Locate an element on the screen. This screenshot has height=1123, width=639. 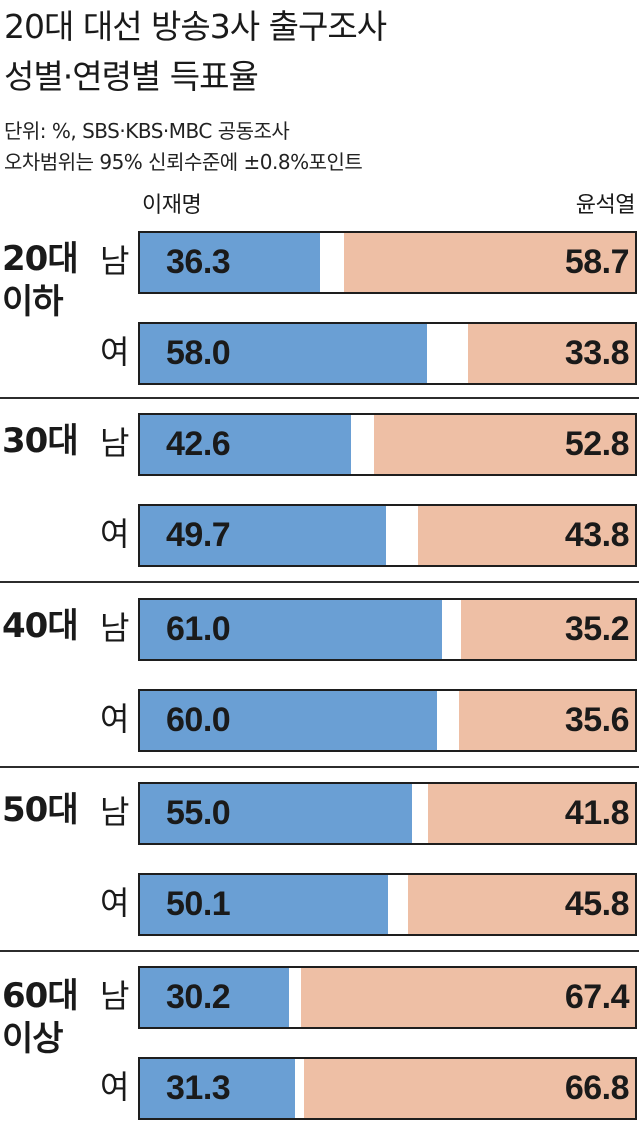
age-group-label-40s: 40대 is located at coordinates (40, 626).